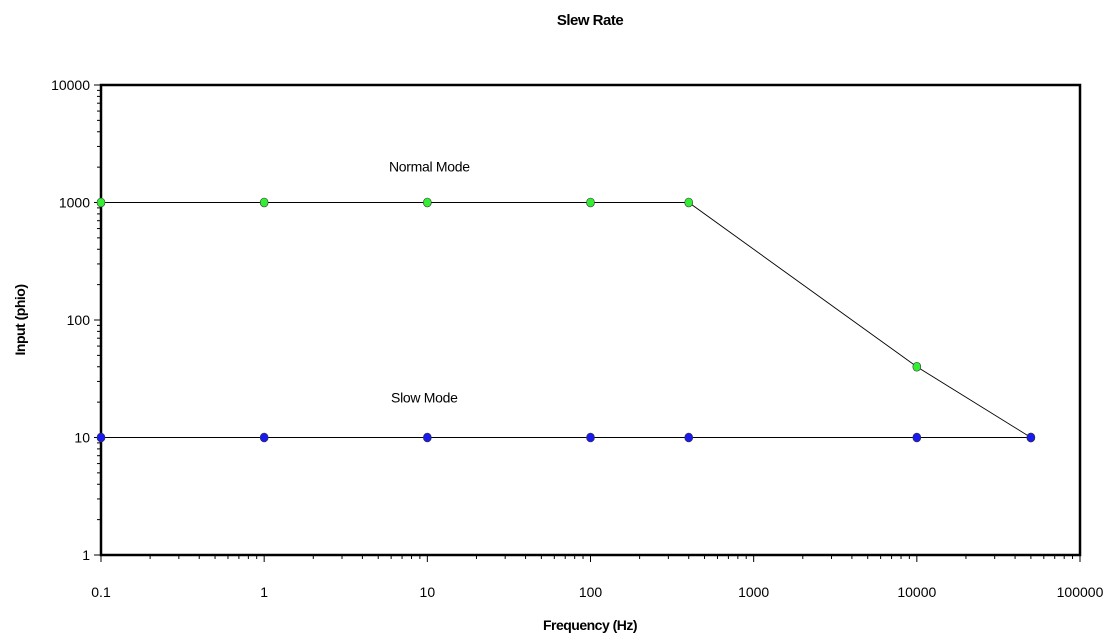  Describe the element at coordinates (79, 320) in the screenshot. I see `y-tick-label: 100` at that location.